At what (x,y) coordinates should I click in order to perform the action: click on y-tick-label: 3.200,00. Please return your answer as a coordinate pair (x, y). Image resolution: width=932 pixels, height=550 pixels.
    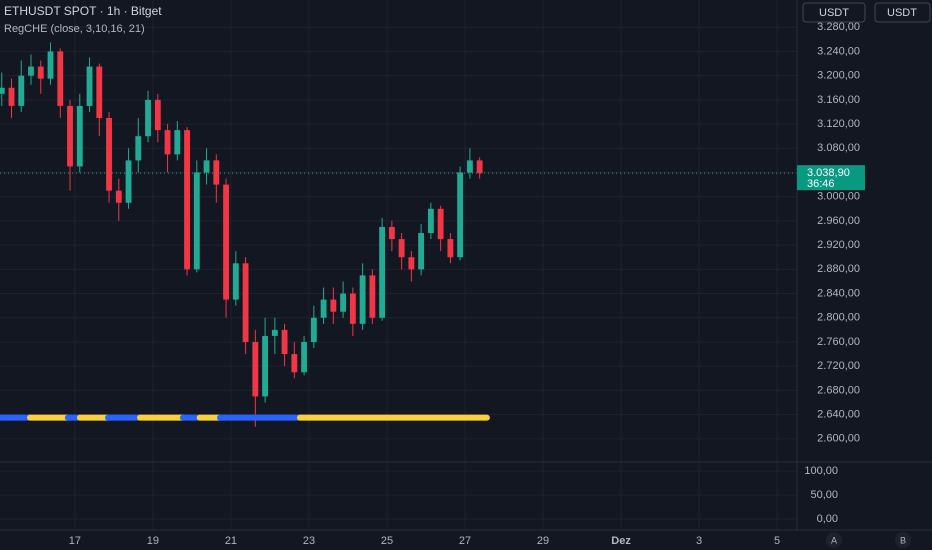
    Looking at the image, I should click on (838, 76).